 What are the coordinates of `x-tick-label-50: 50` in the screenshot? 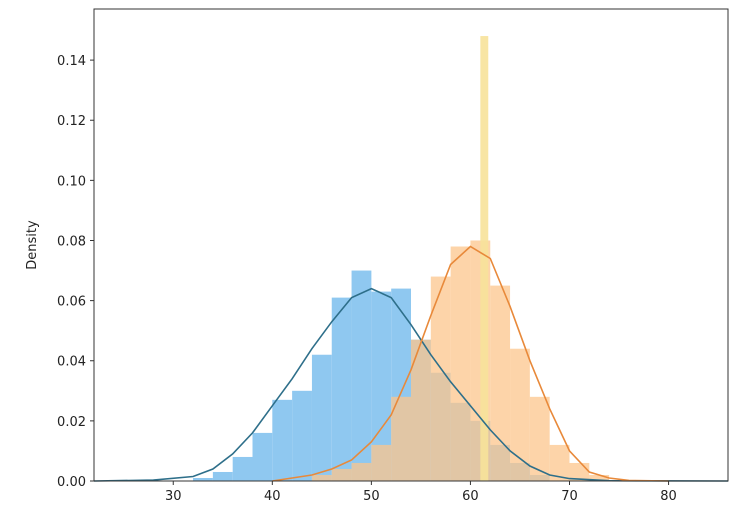 It's located at (371, 496).